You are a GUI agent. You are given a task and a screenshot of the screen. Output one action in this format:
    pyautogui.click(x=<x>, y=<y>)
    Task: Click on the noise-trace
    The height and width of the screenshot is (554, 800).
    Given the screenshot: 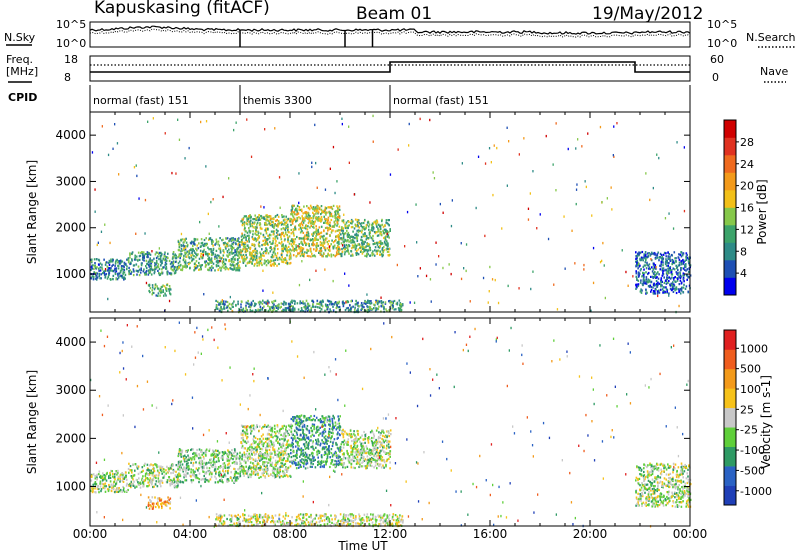 What is the action you would take?
    pyautogui.click(x=390, y=36)
    